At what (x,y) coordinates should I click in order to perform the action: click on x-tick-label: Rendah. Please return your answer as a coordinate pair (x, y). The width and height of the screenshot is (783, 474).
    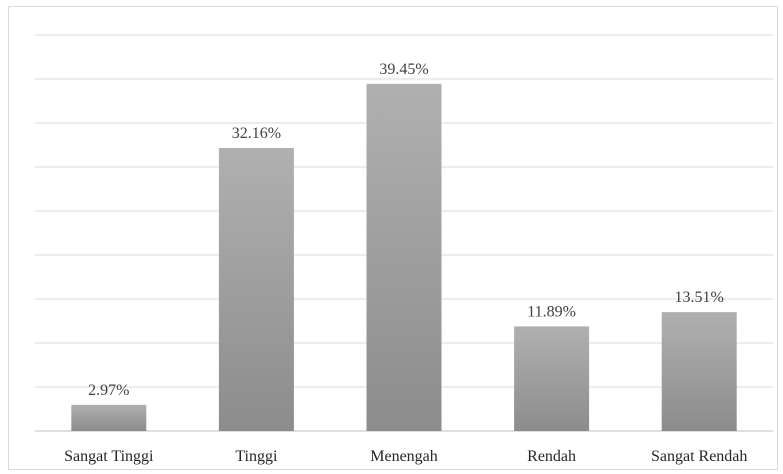
    Looking at the image, I should click on (551, 456).